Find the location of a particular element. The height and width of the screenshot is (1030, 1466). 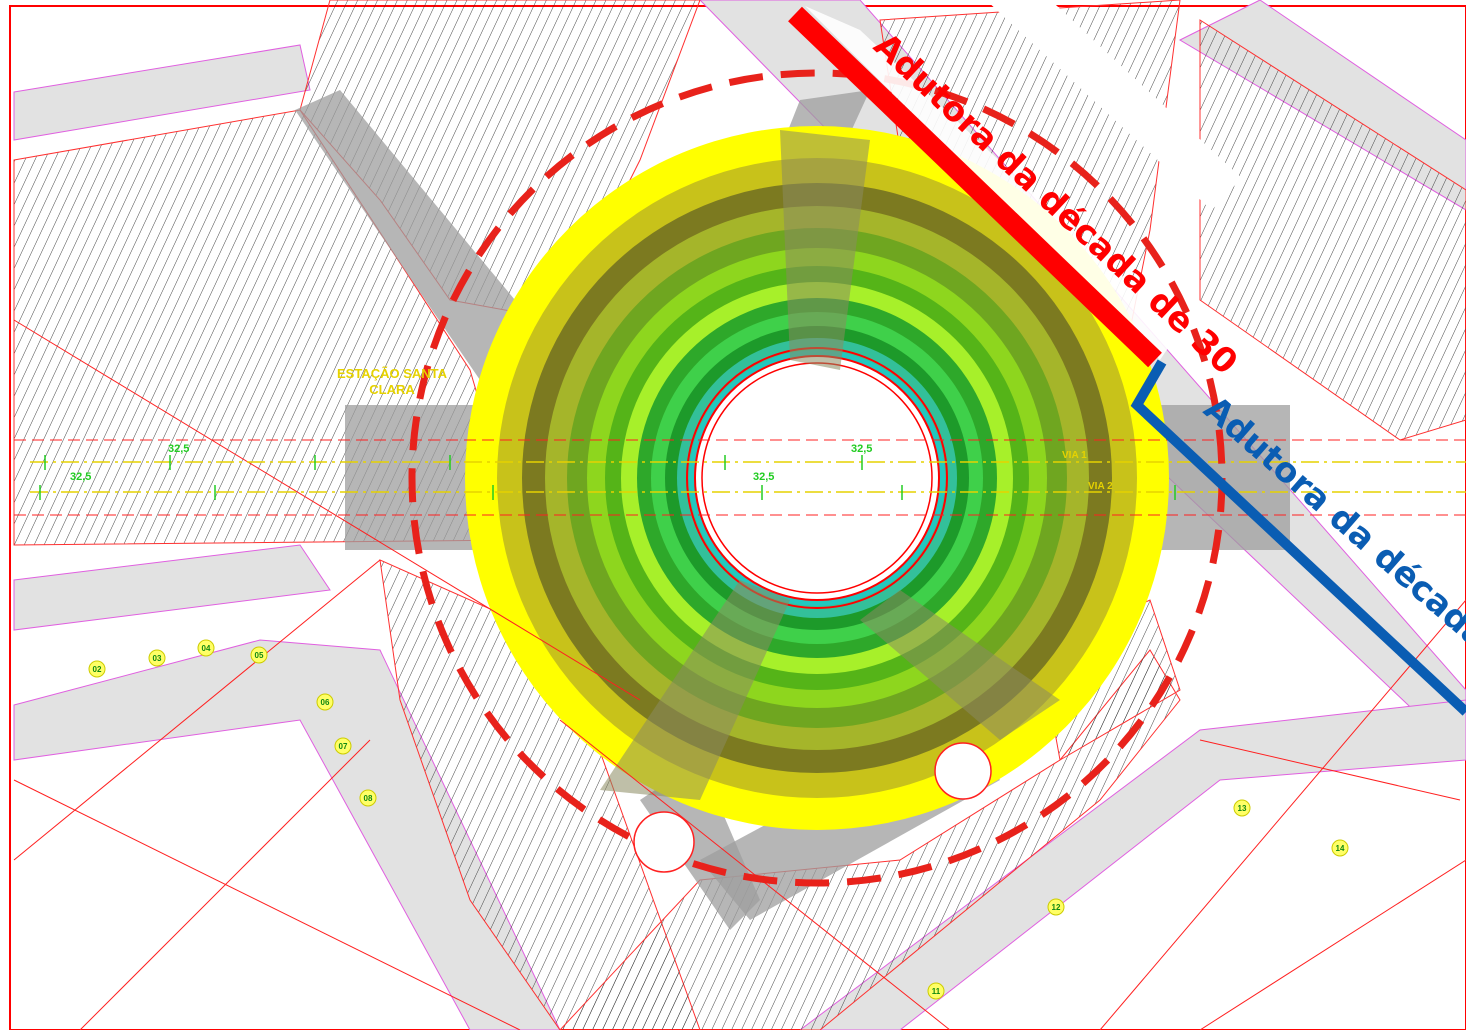

plot-marker: 04 is located at coordinates (206, 648).